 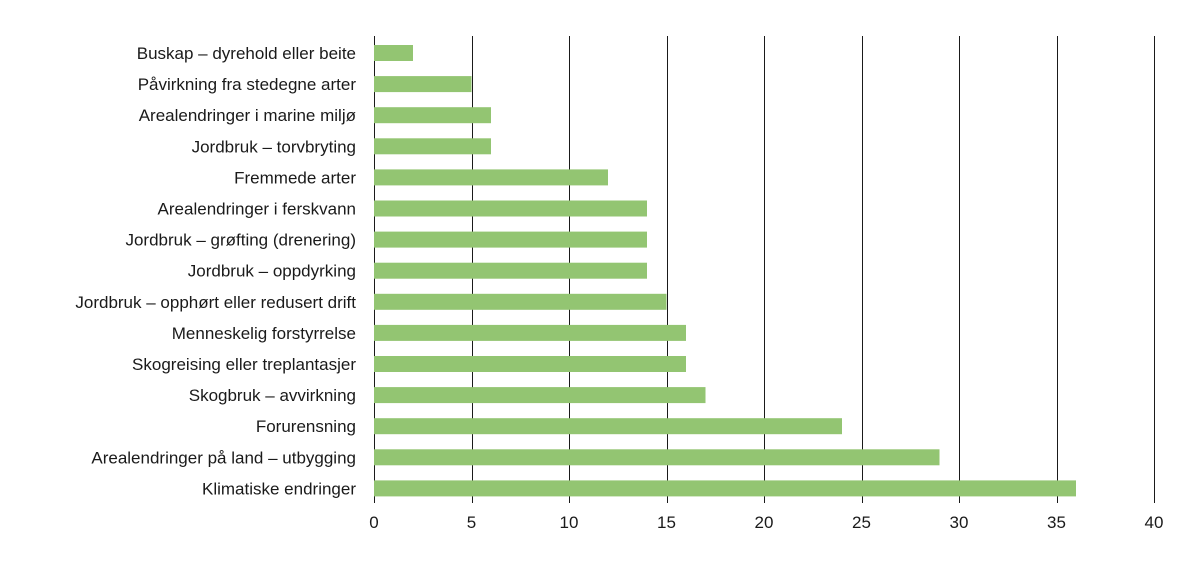 What do you see at coordinates (272, 395) in the screenshot?
I see `category-label: Skogbruk – avvirkning` at bounding box center [272, 395].